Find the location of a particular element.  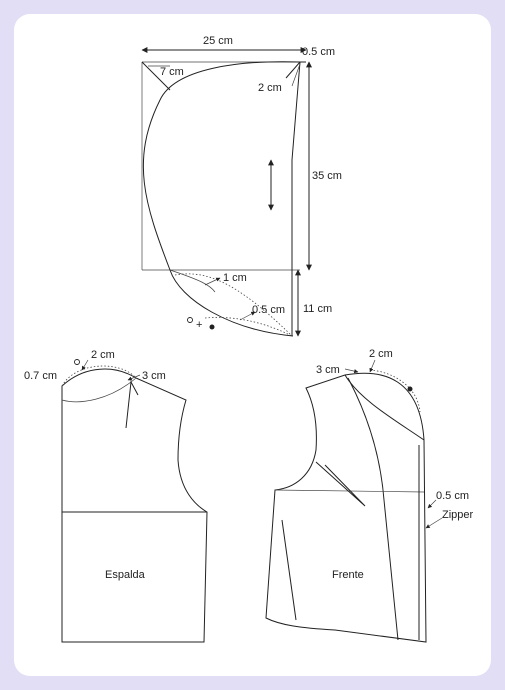

back-notch-circle is located at coordinates (77, 362).